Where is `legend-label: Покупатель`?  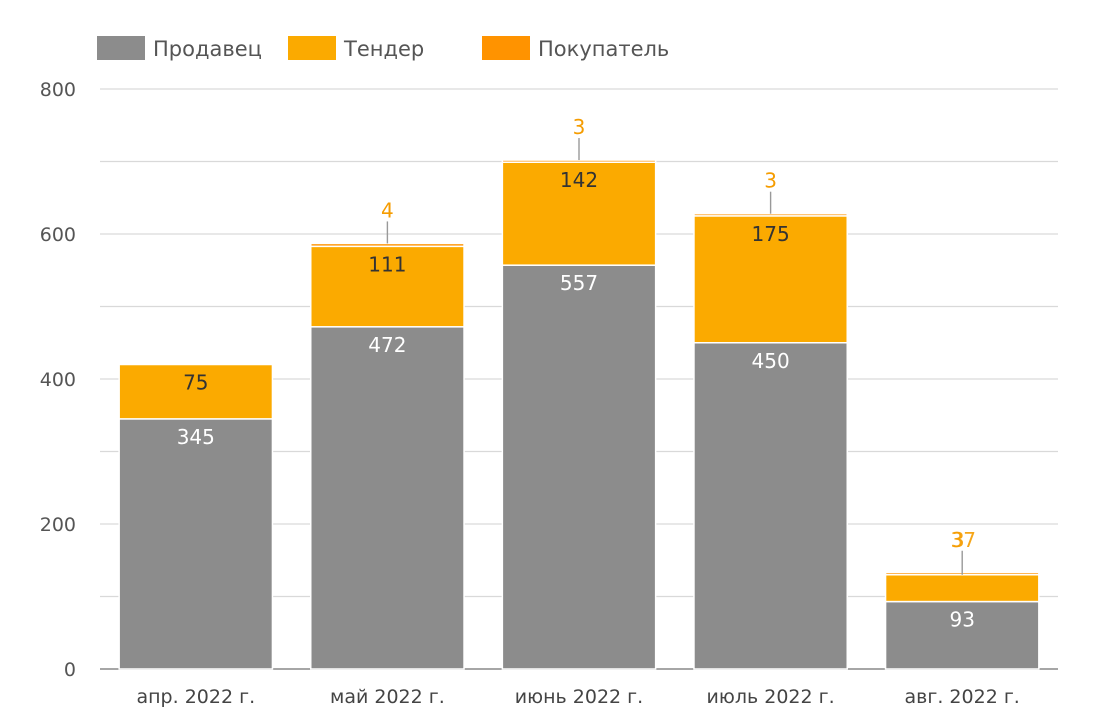 legend-label: Покупатель is located at coordinates (603, 49).